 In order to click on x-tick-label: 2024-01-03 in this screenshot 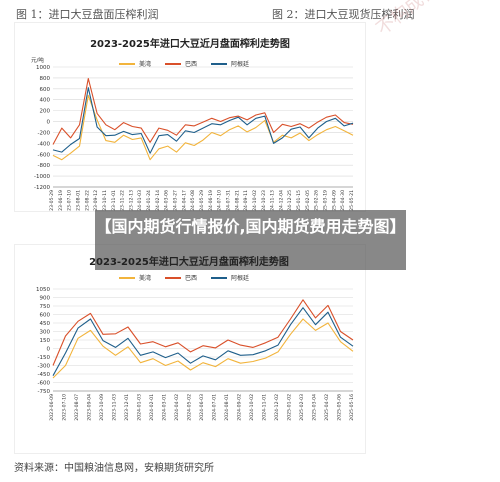, I will do `click(140, 407)`.